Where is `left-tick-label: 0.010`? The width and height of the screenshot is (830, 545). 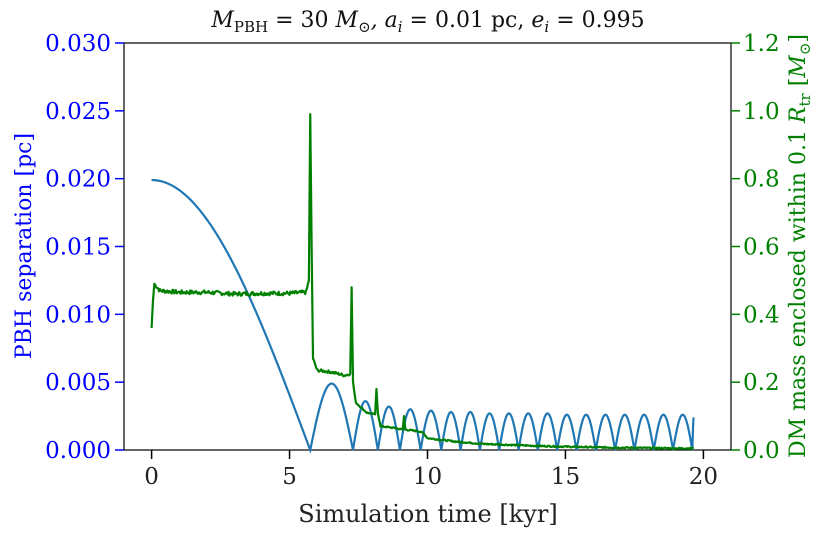
left-tick-label: 0.010 is located at coordinates (78, 315).